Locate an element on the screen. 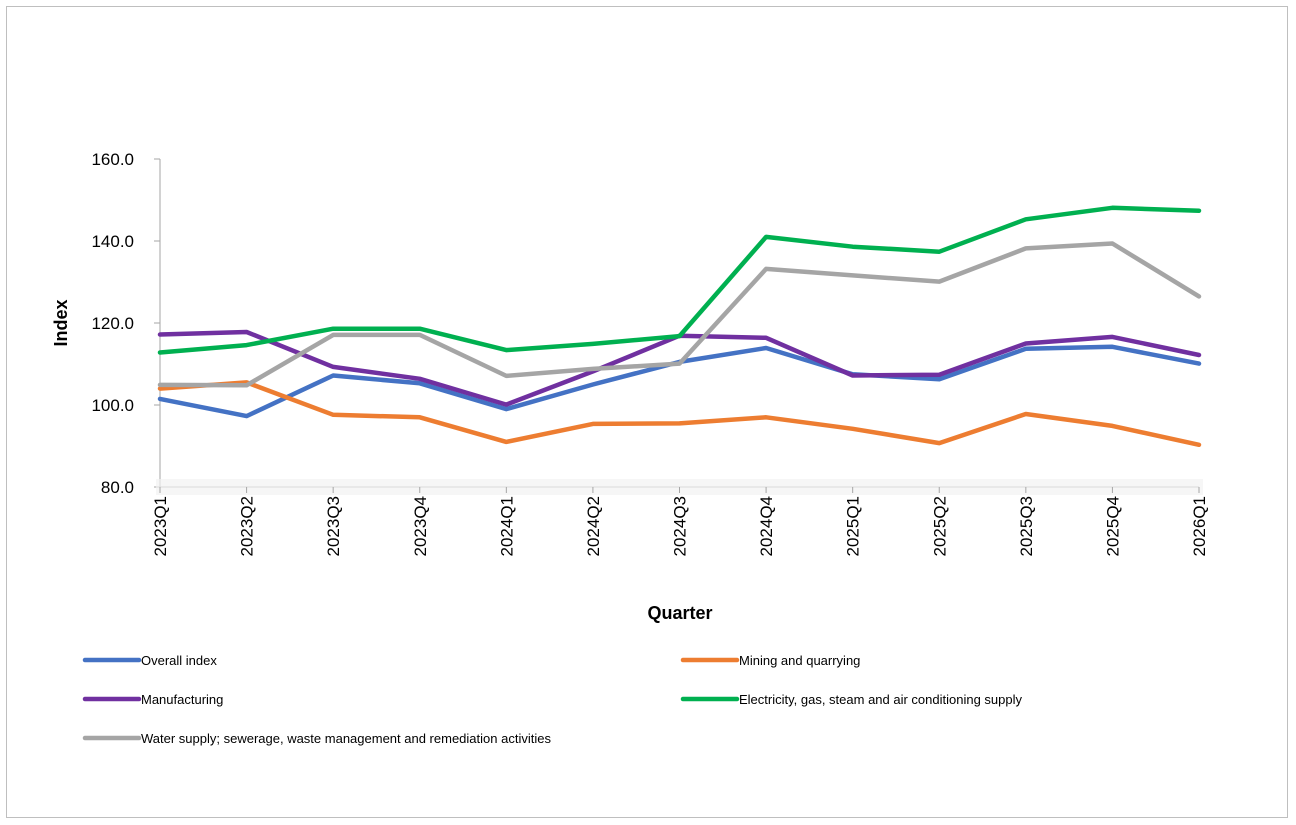  legend-item-0: Overall index is located at coordinates (149, 660).